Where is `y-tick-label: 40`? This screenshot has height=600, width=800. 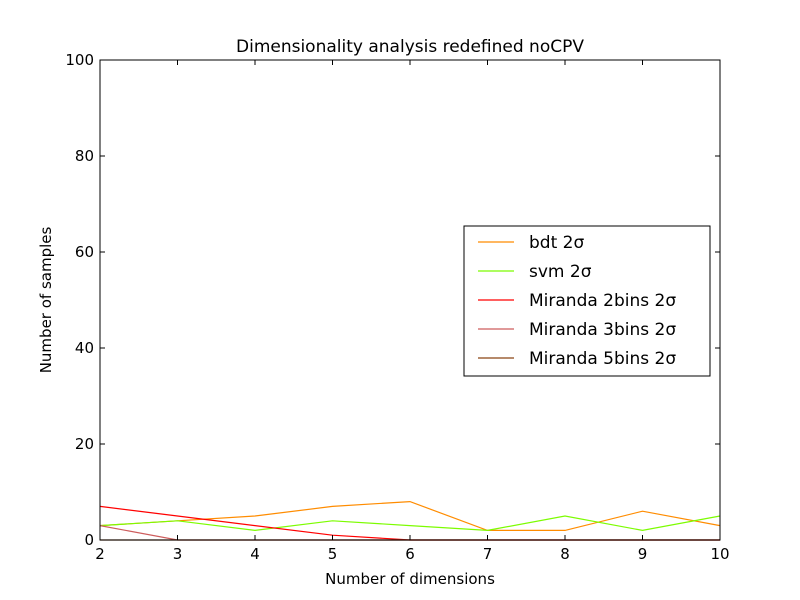
y-tick-label: 40 is located at coordinates (84, 348).